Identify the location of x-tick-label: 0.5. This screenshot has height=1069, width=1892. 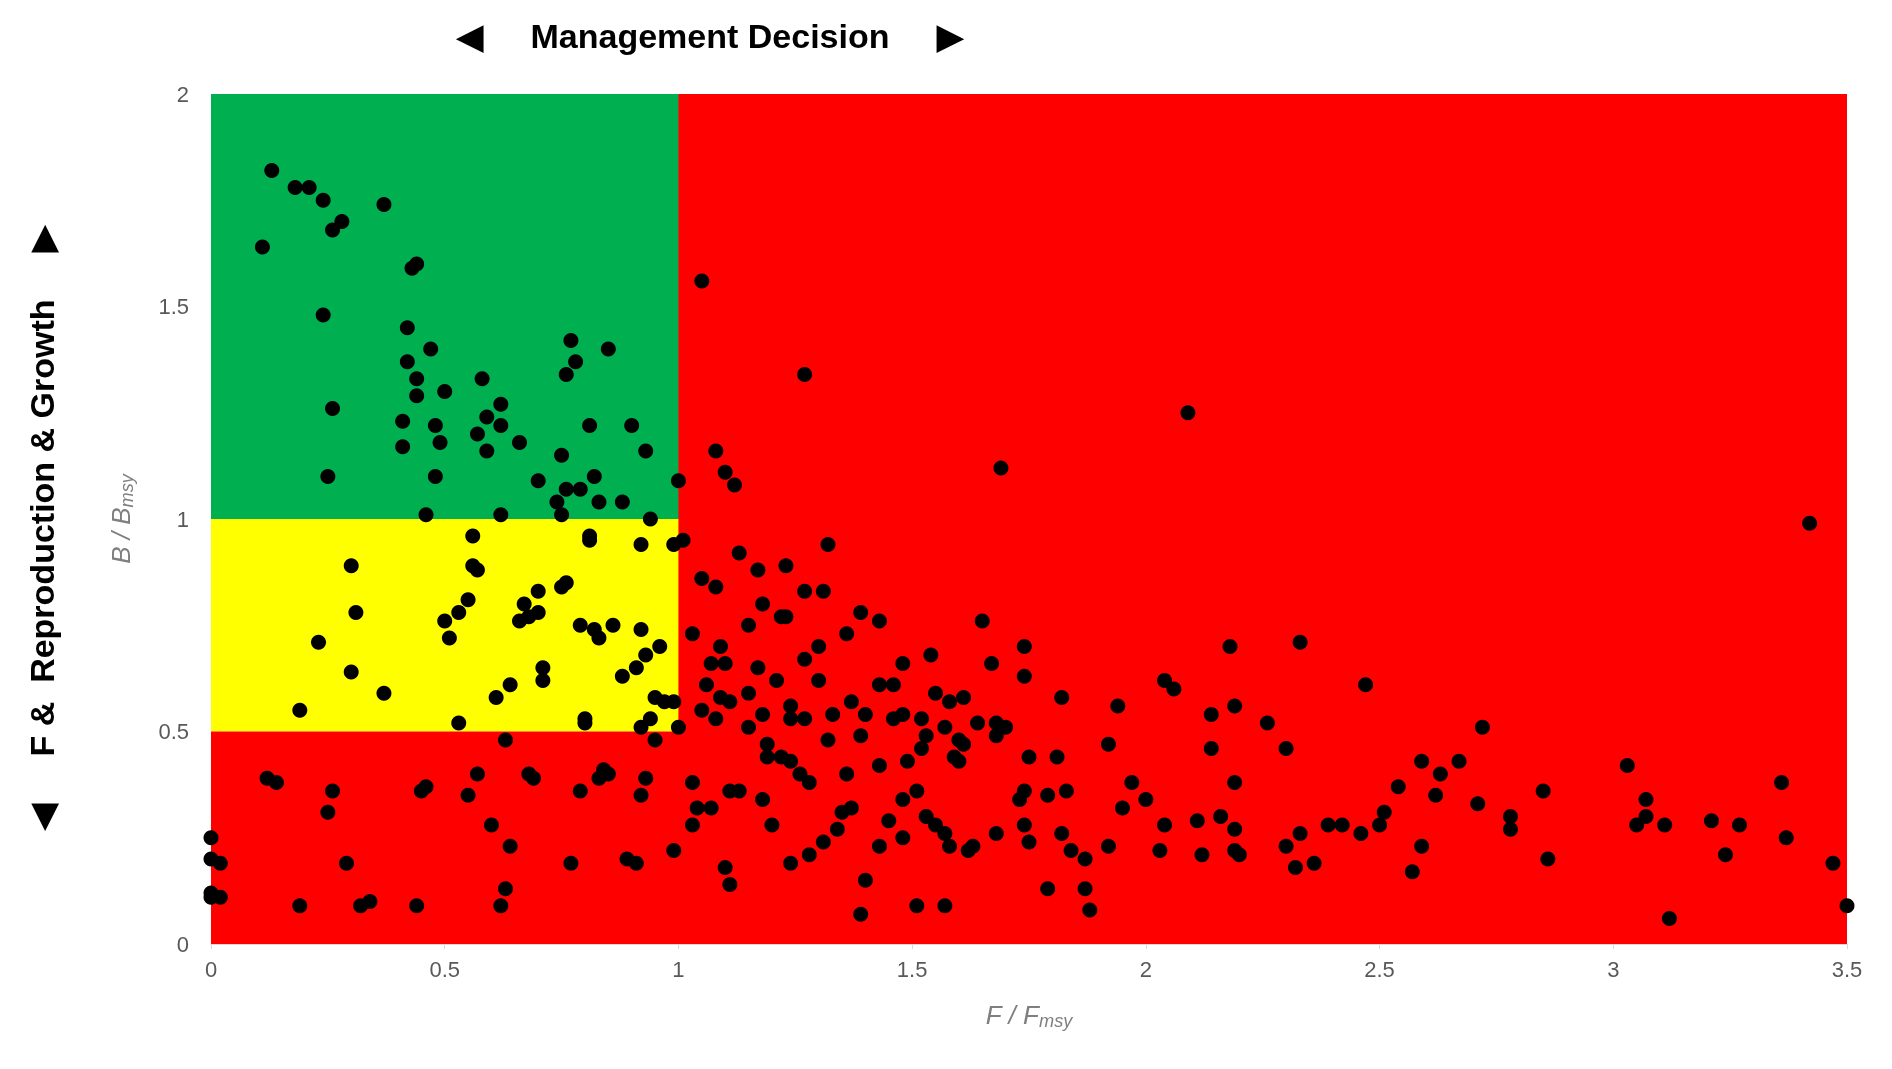
(445, 969).